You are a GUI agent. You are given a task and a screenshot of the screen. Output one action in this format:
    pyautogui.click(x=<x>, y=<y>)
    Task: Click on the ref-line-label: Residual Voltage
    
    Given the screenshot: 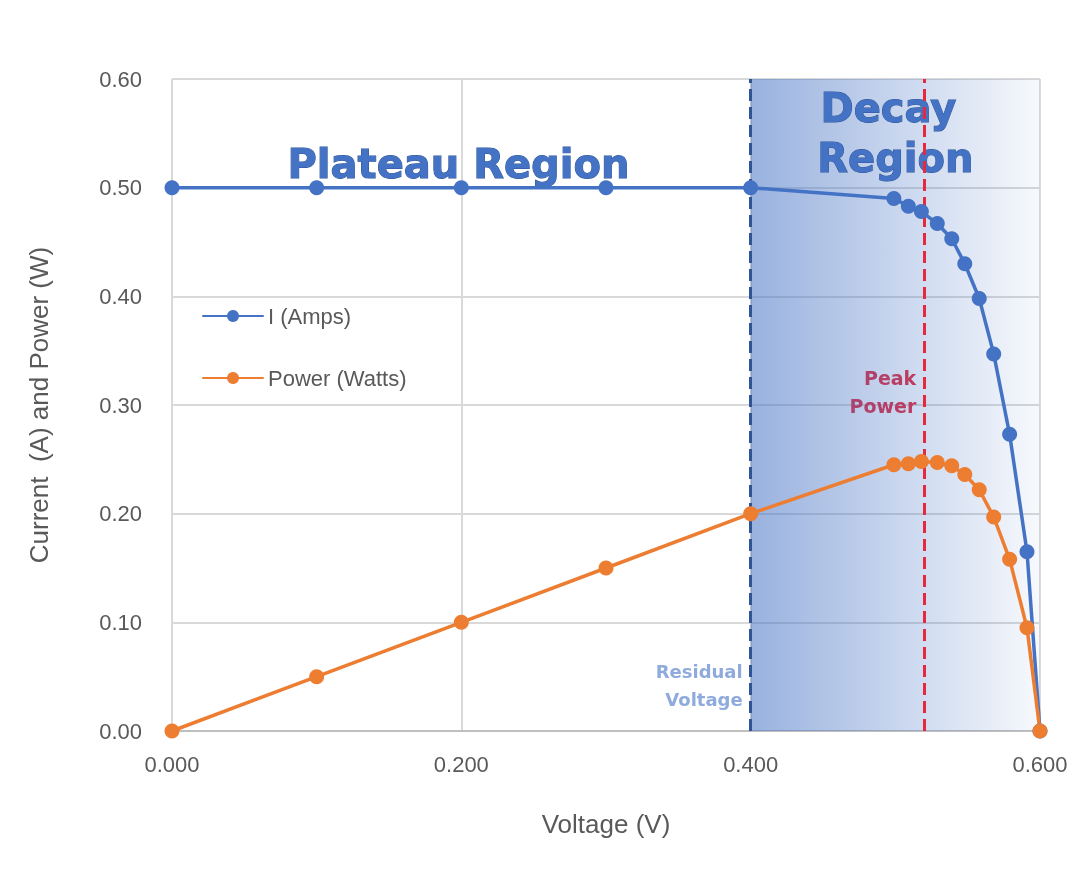 What is the action you would take?
    pyautogui.click(x=699, y=685)
    